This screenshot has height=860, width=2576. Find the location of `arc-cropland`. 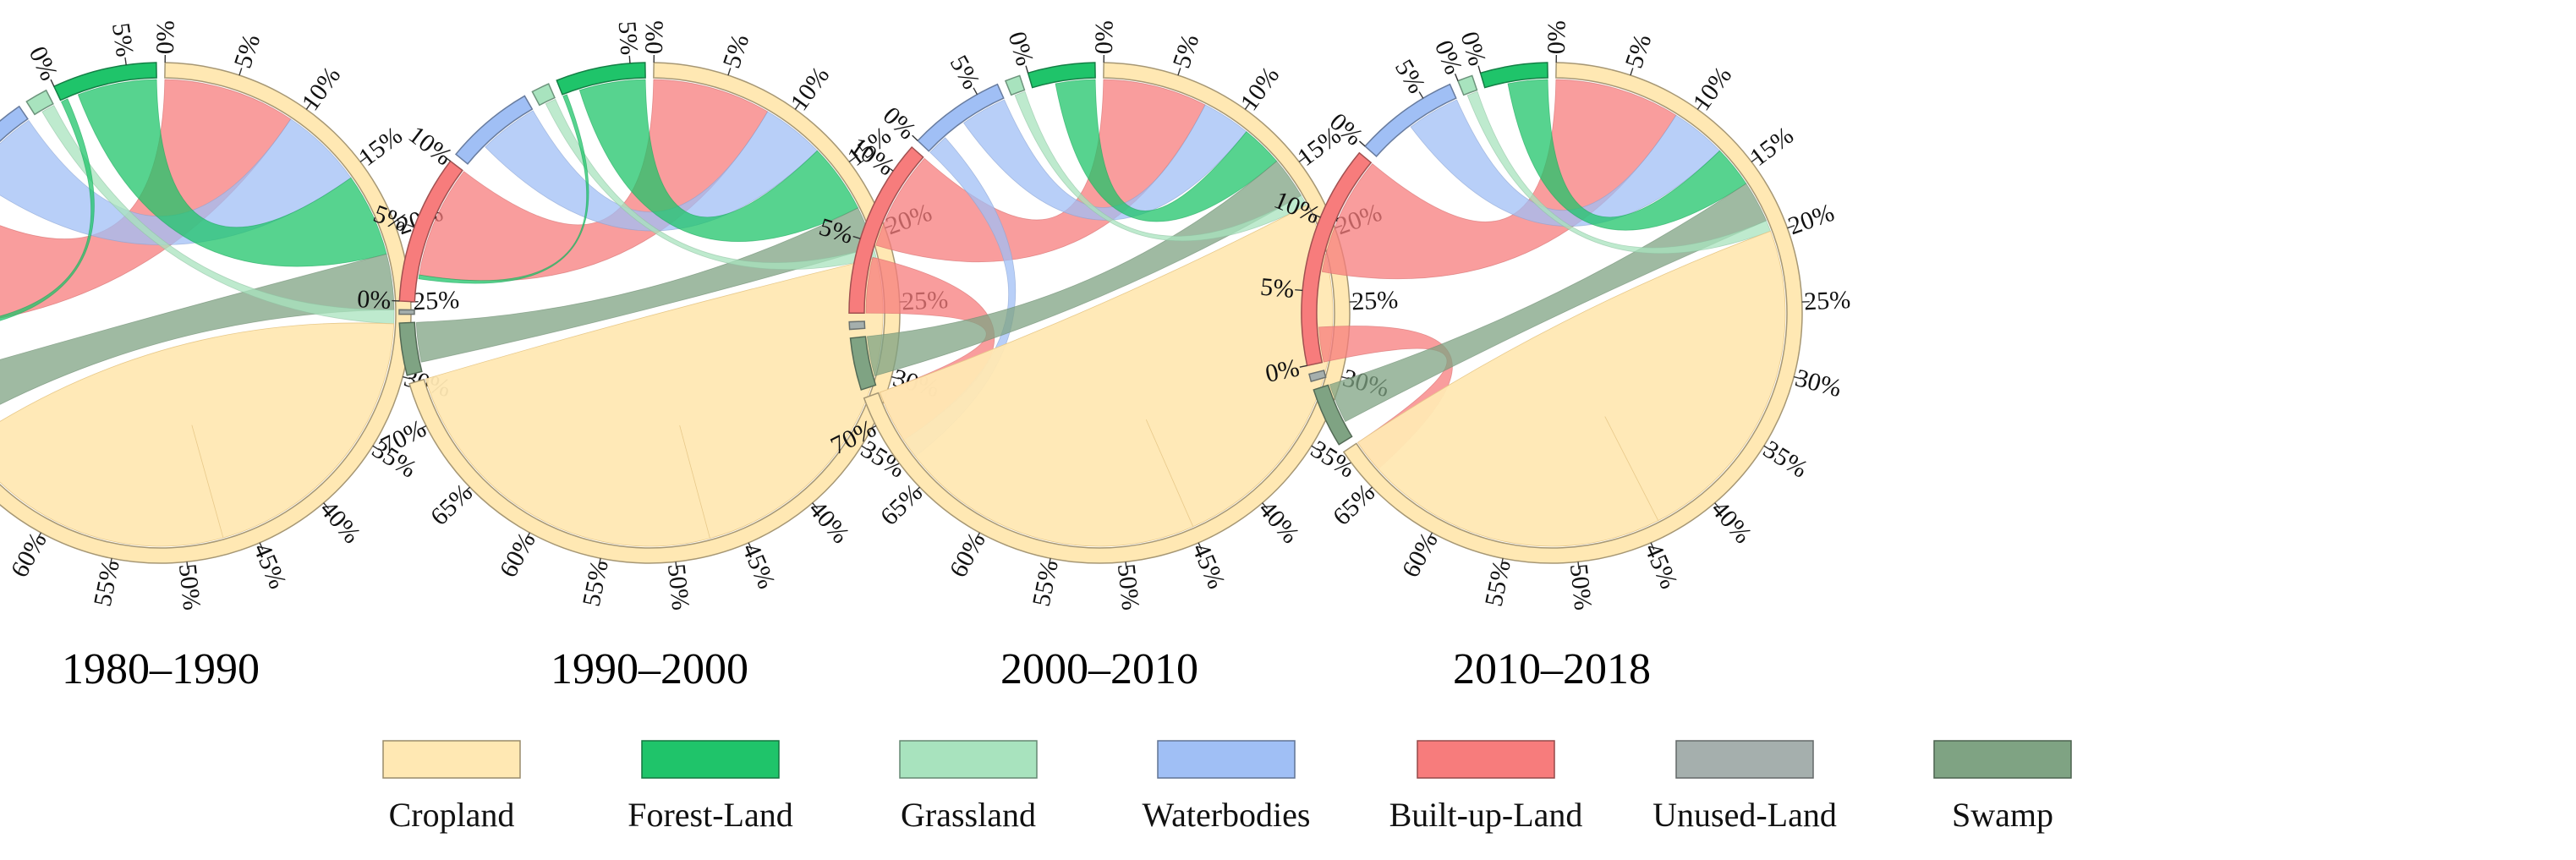

arc-cropland is located at coordinates (1572, 313).